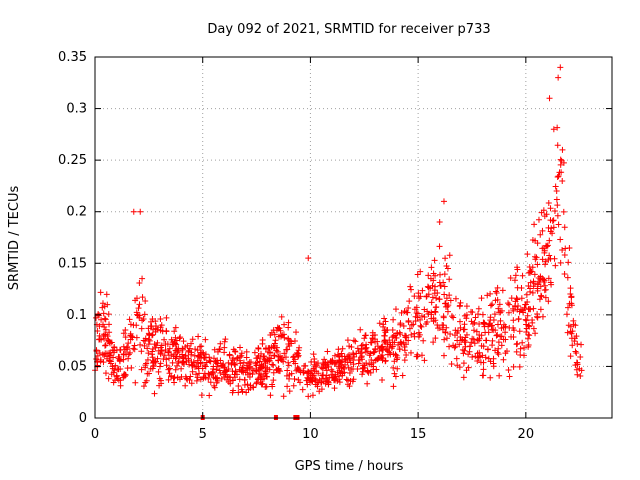 This screenshot has height=480, width=640. What do you see at coordinates (14, 238) in the screenshot?
I see `y-axis-title: SRMTID / TECUs` at bounding box center [14, 238].